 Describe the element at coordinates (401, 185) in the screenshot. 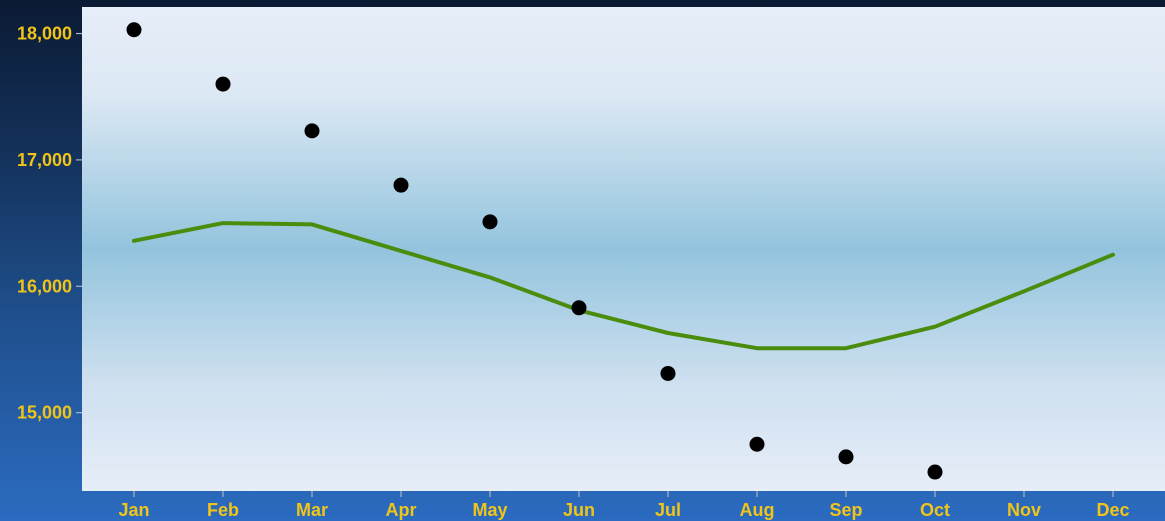

I see `data-point-apr` at that location.